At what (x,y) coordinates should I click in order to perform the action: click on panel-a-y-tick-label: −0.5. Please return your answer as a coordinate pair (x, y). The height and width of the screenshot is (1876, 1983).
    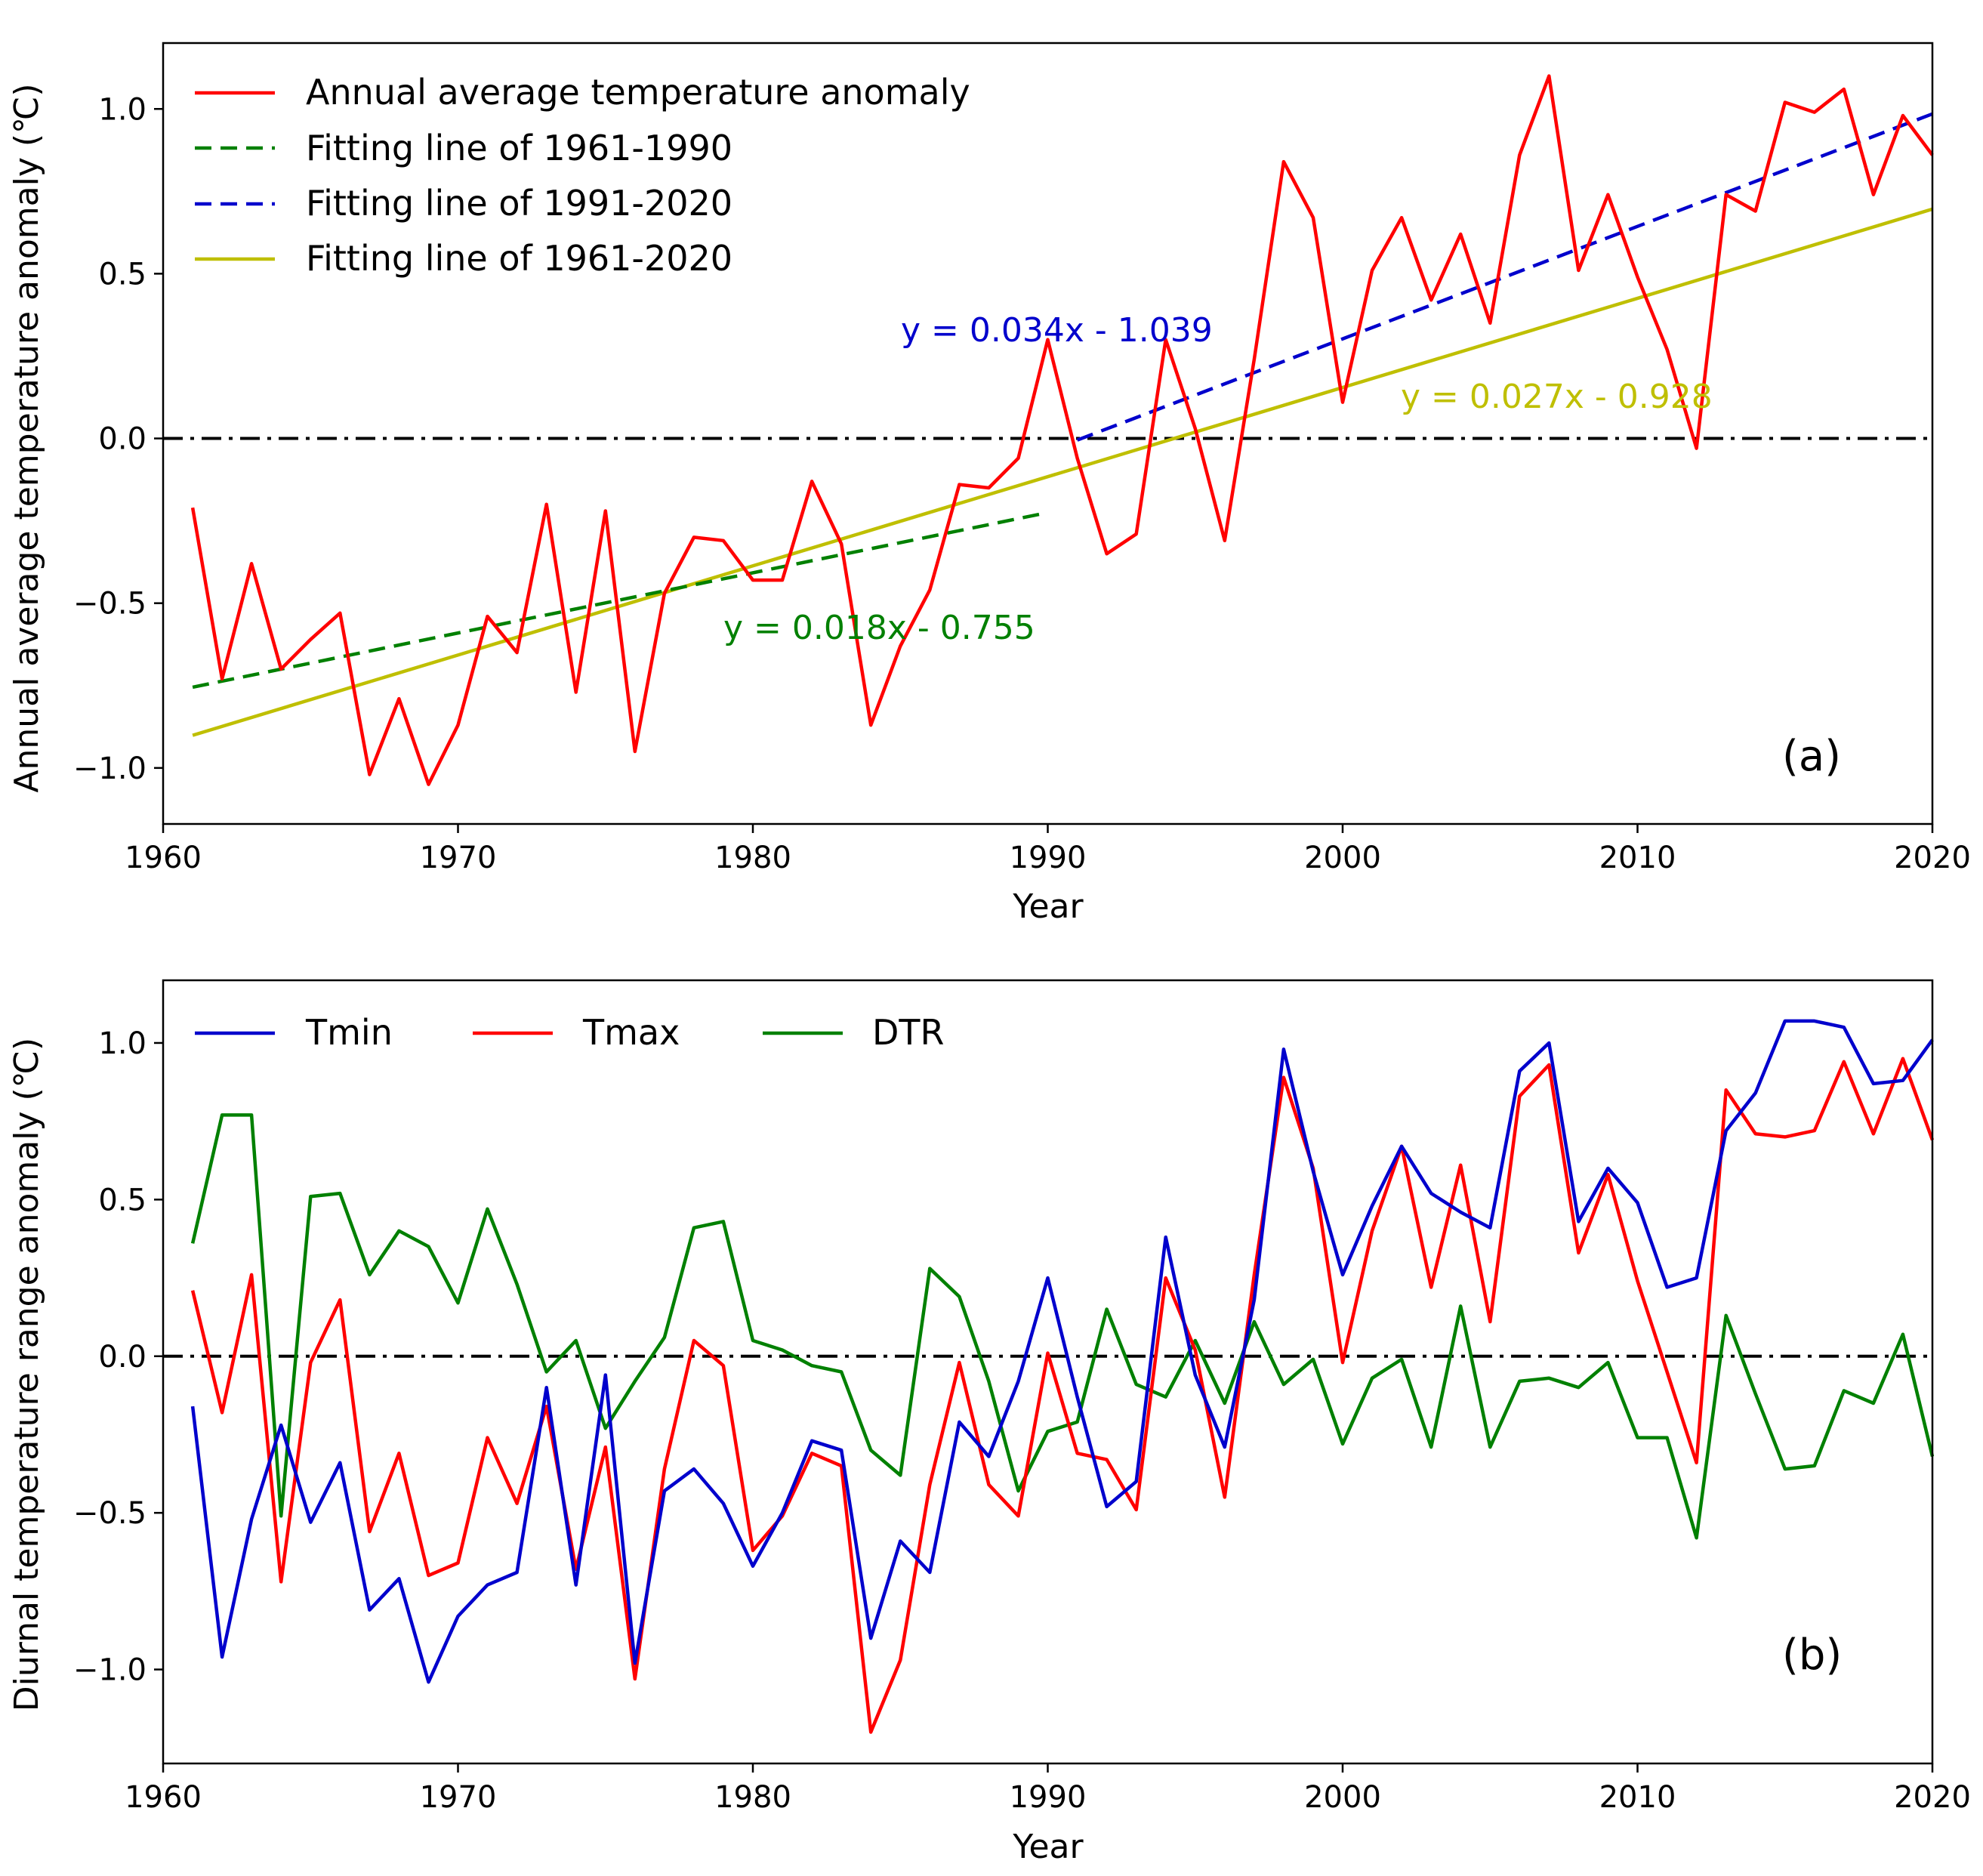
    Looking at the image, I should click on (109, 604).